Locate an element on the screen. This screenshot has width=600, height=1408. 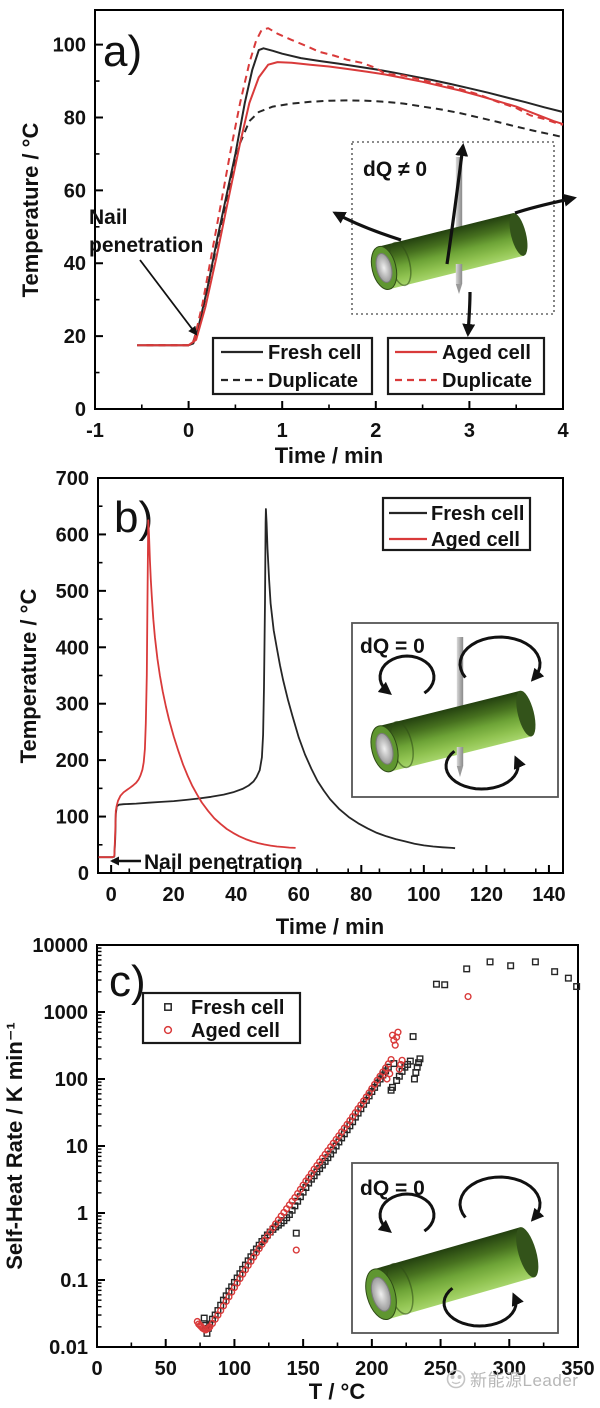
y-tick-label: 600 is located at coordinates (72, 535).